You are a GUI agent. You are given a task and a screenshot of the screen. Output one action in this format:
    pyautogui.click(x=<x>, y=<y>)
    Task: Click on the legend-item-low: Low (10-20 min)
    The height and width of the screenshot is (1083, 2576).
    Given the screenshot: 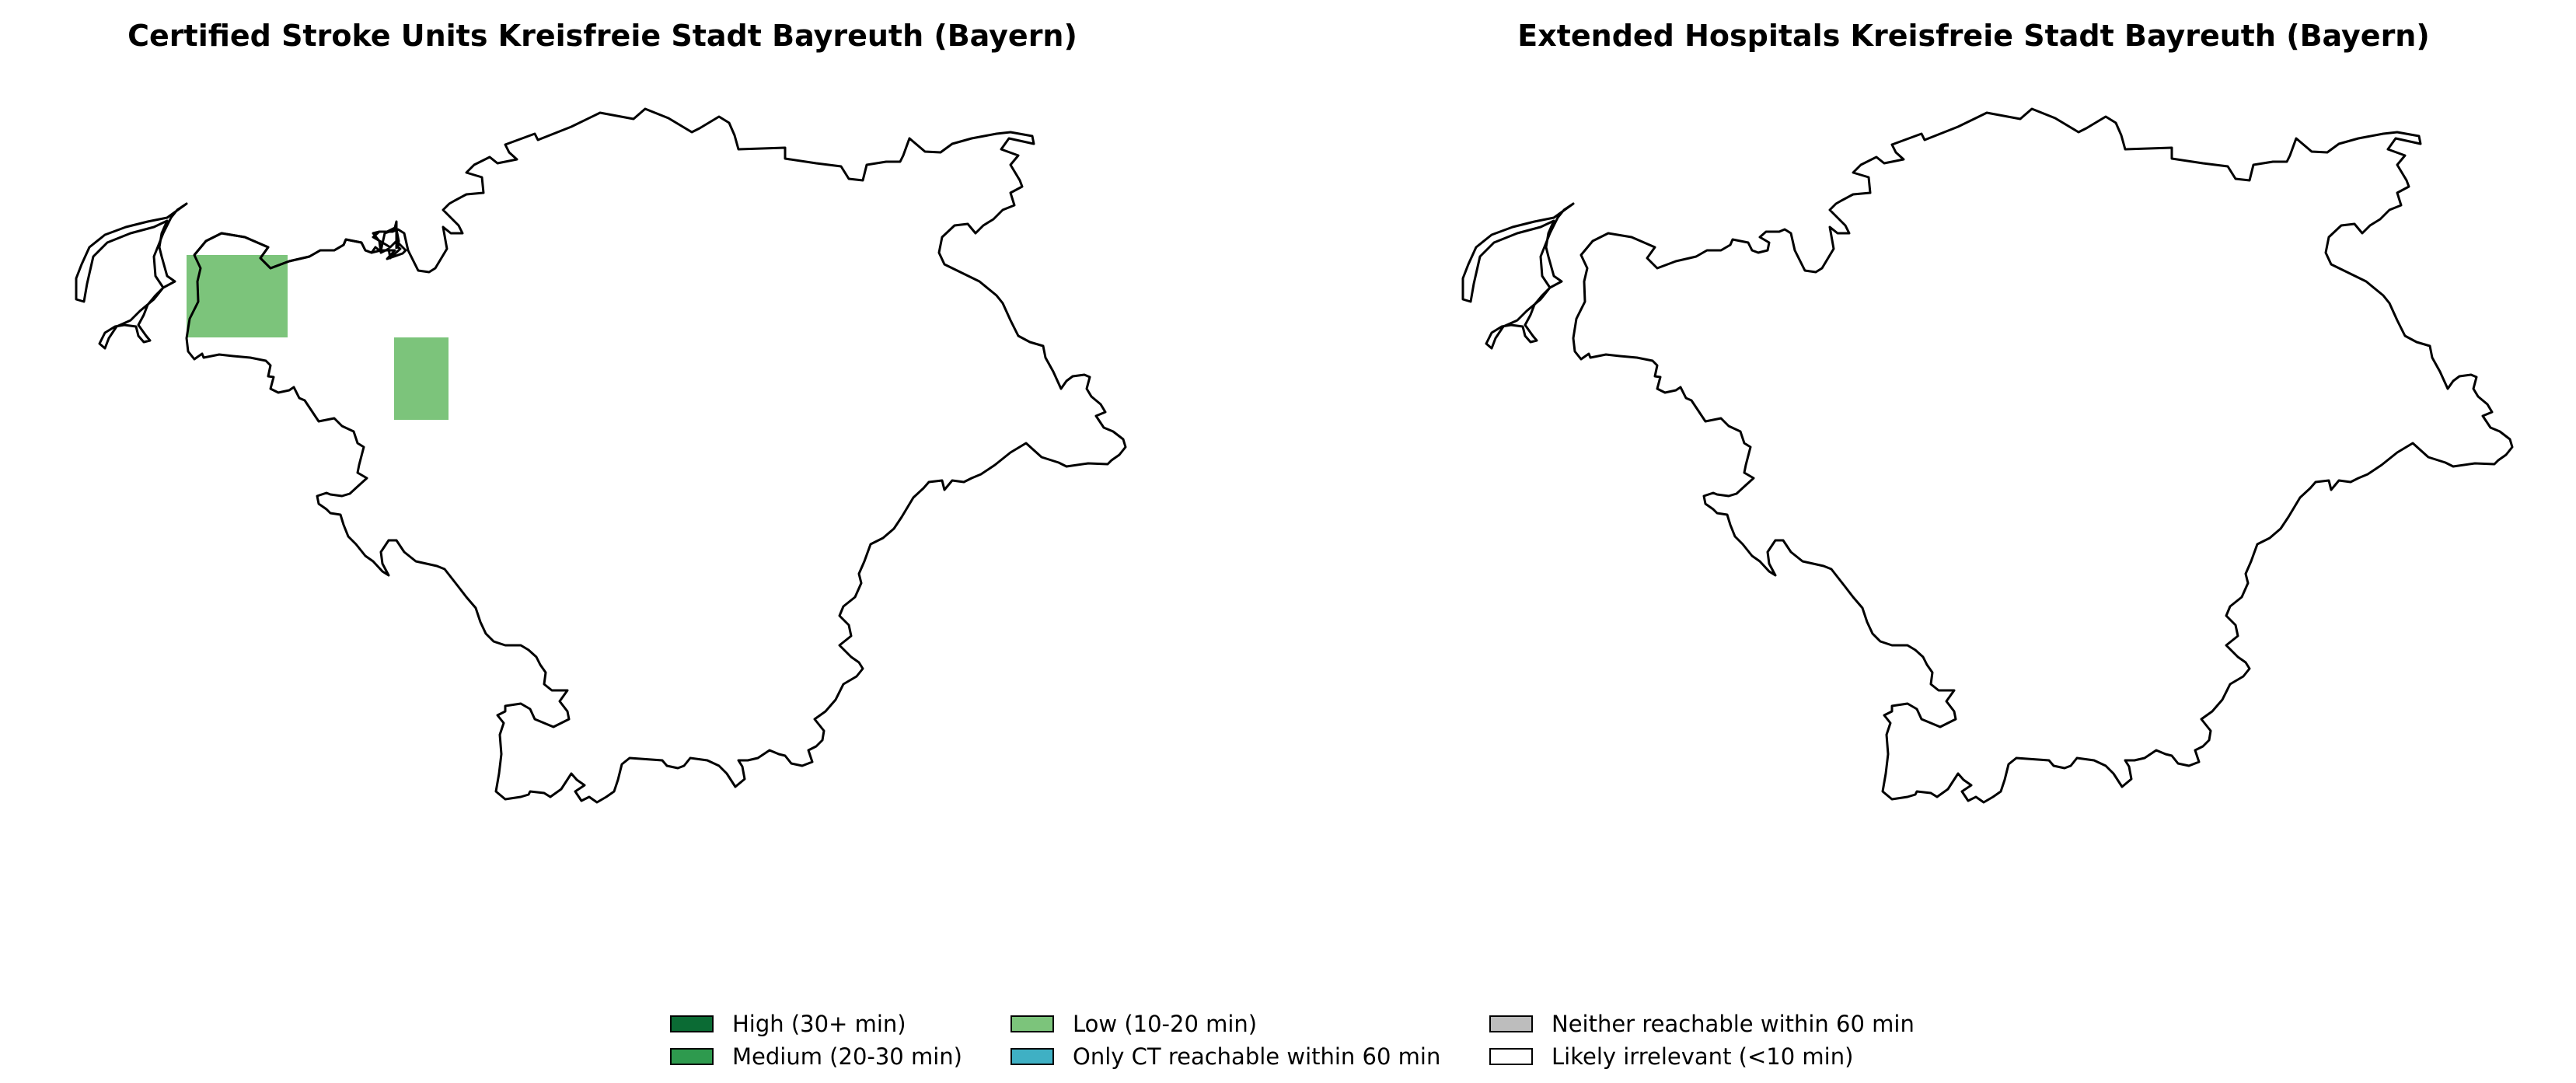 What is the action you would take?
    pyautogui.click(x=1134, y=1024)
    